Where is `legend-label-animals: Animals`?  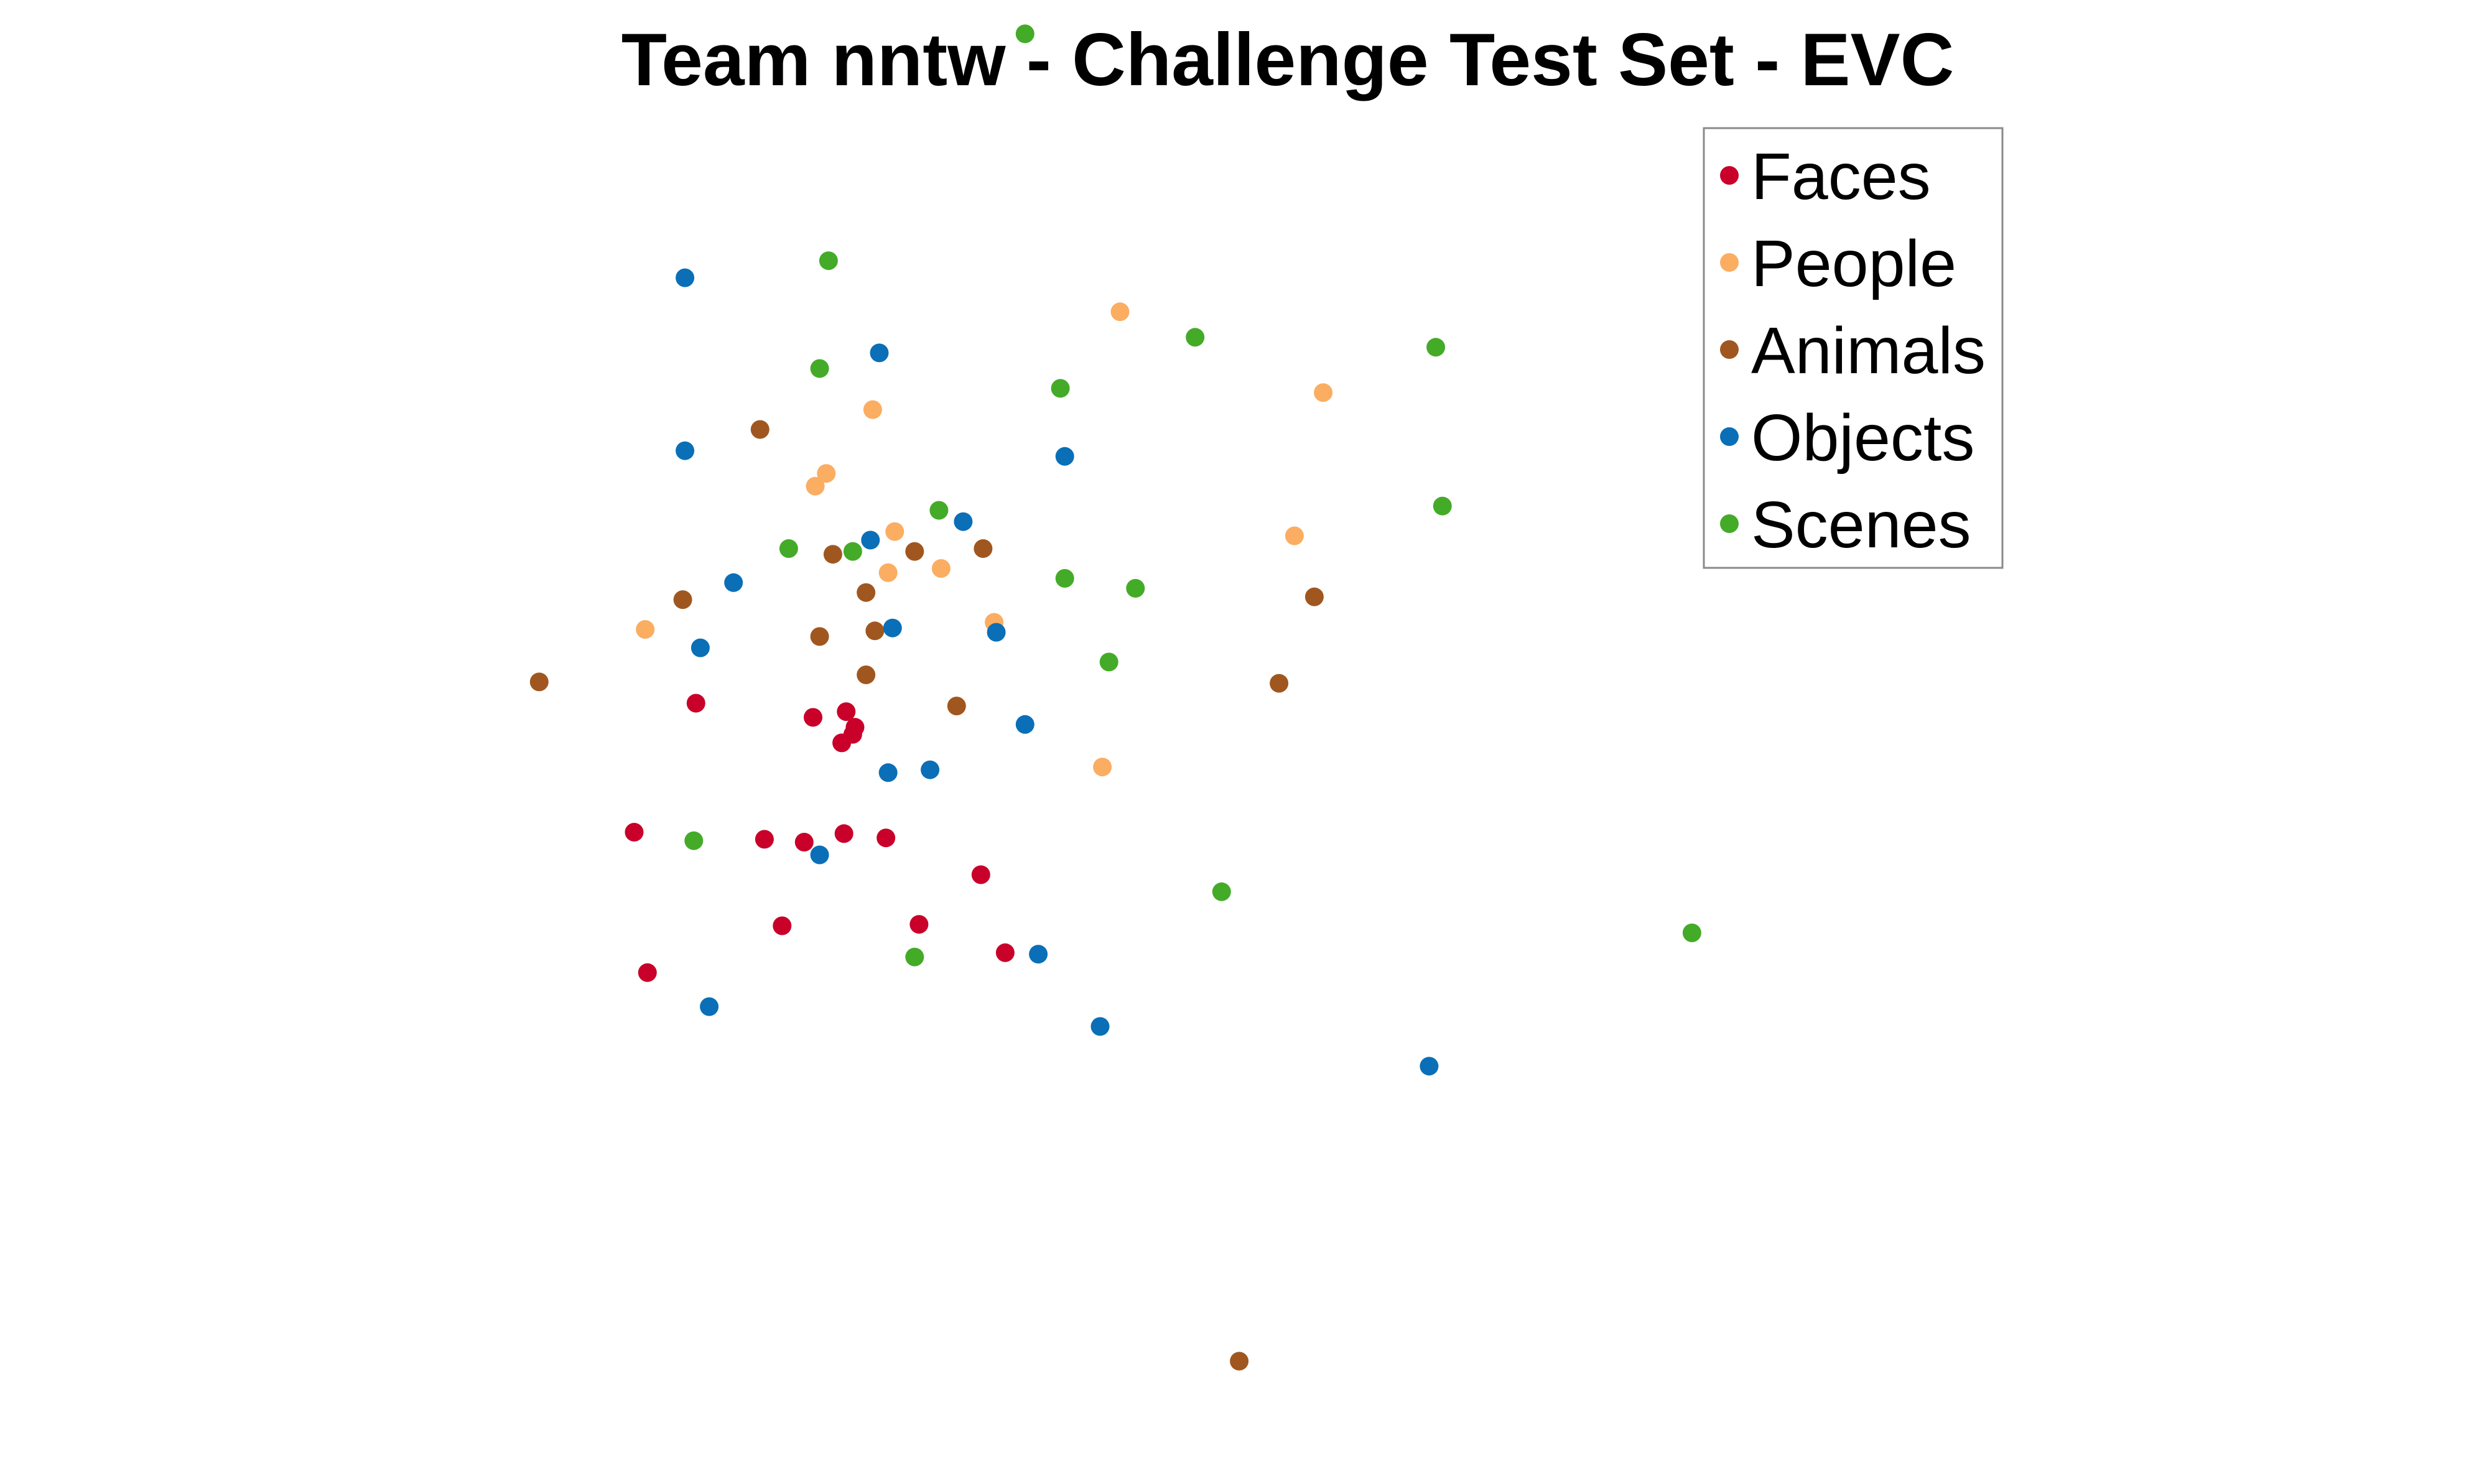 legend-label-animals: Animals is located at coordinates (1868, 351).